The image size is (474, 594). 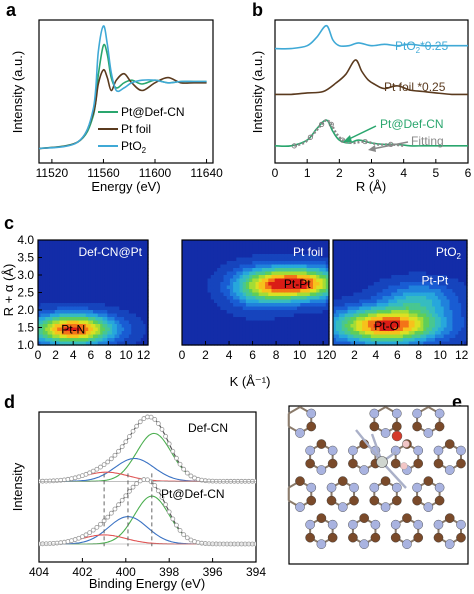 What do you see at coordinates (354, 355) in the screenshot?
I see `panel-c-2-xtick-label: 2` at bounding box center [354, 355].